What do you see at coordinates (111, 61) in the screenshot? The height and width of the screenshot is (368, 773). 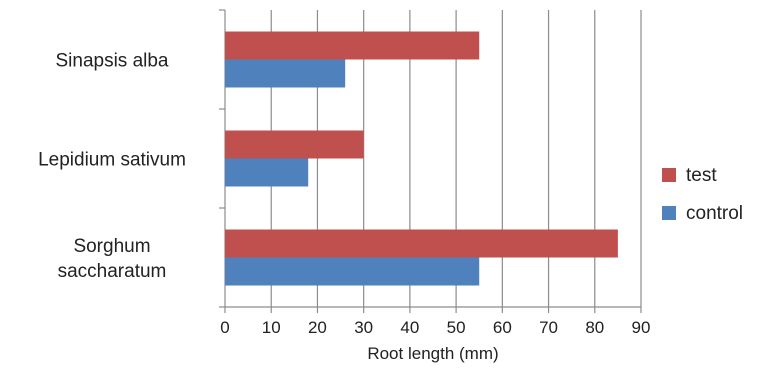 I see `category-label: Sinapsis alba` at bounding box center [111, 61].